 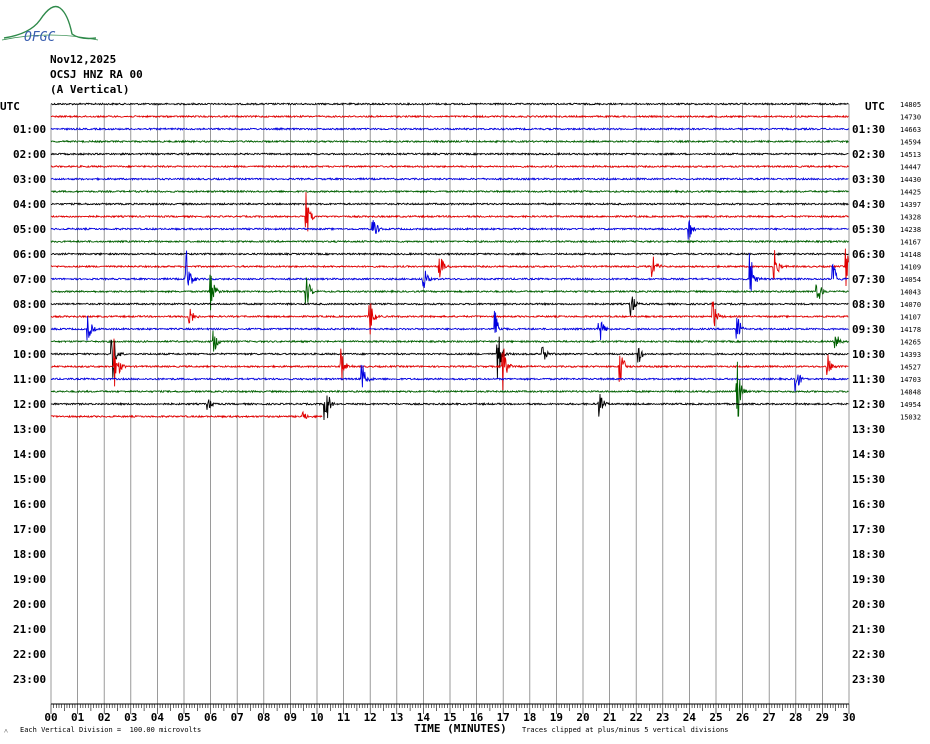 What do you see at coordinates (868, 129) in the screenshot?
I see `right-hour-label: 01:30` at bounding box center [868, 129].